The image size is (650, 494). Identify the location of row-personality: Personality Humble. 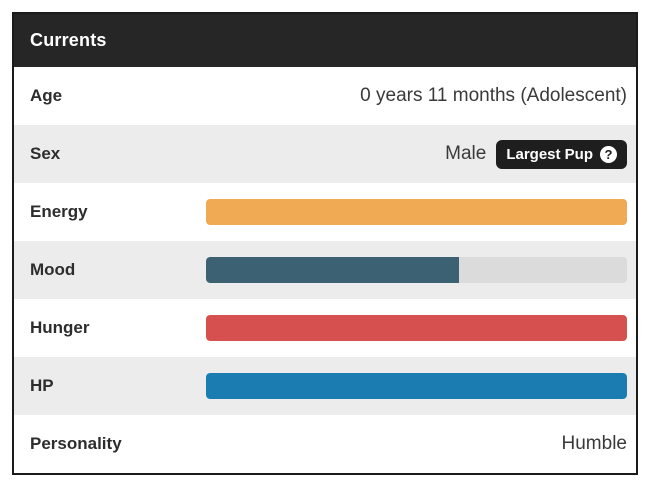
(325, 444).